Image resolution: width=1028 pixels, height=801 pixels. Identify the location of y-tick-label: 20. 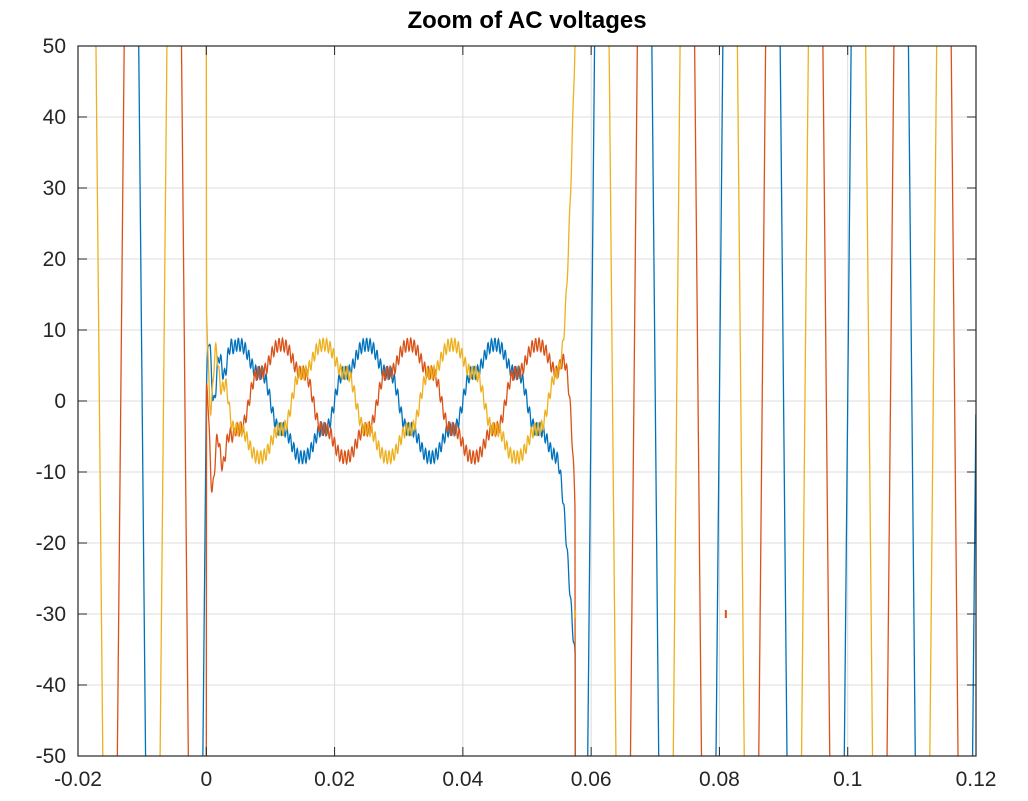
(54, 259).